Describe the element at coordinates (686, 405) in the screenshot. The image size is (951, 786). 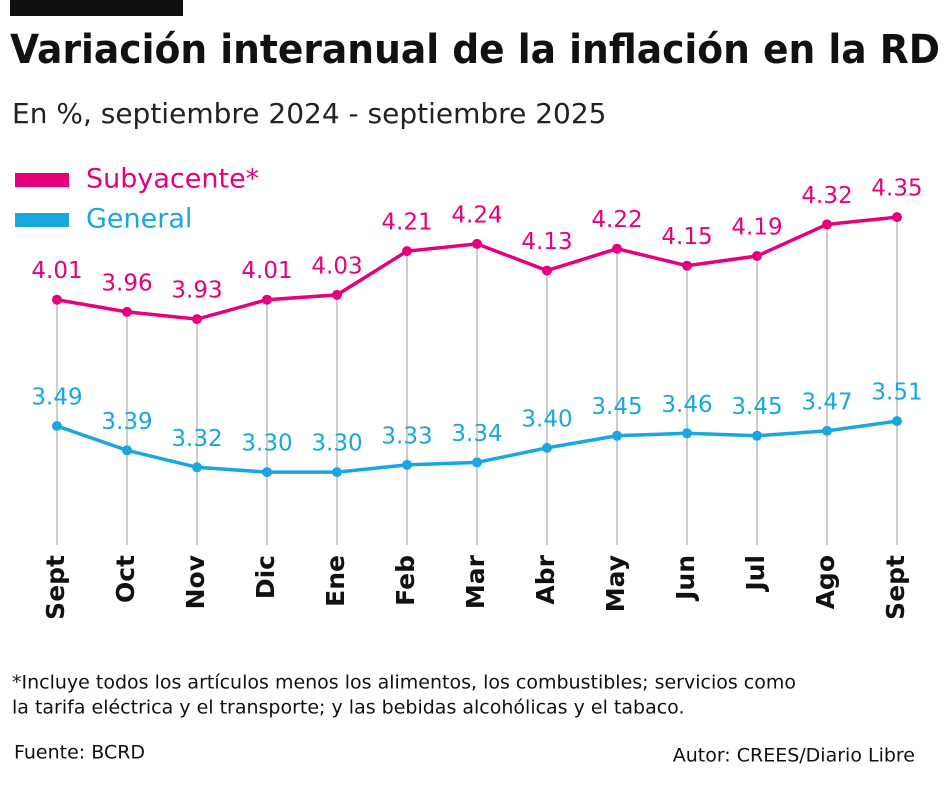
I see `data-label: 3.46` at that location.